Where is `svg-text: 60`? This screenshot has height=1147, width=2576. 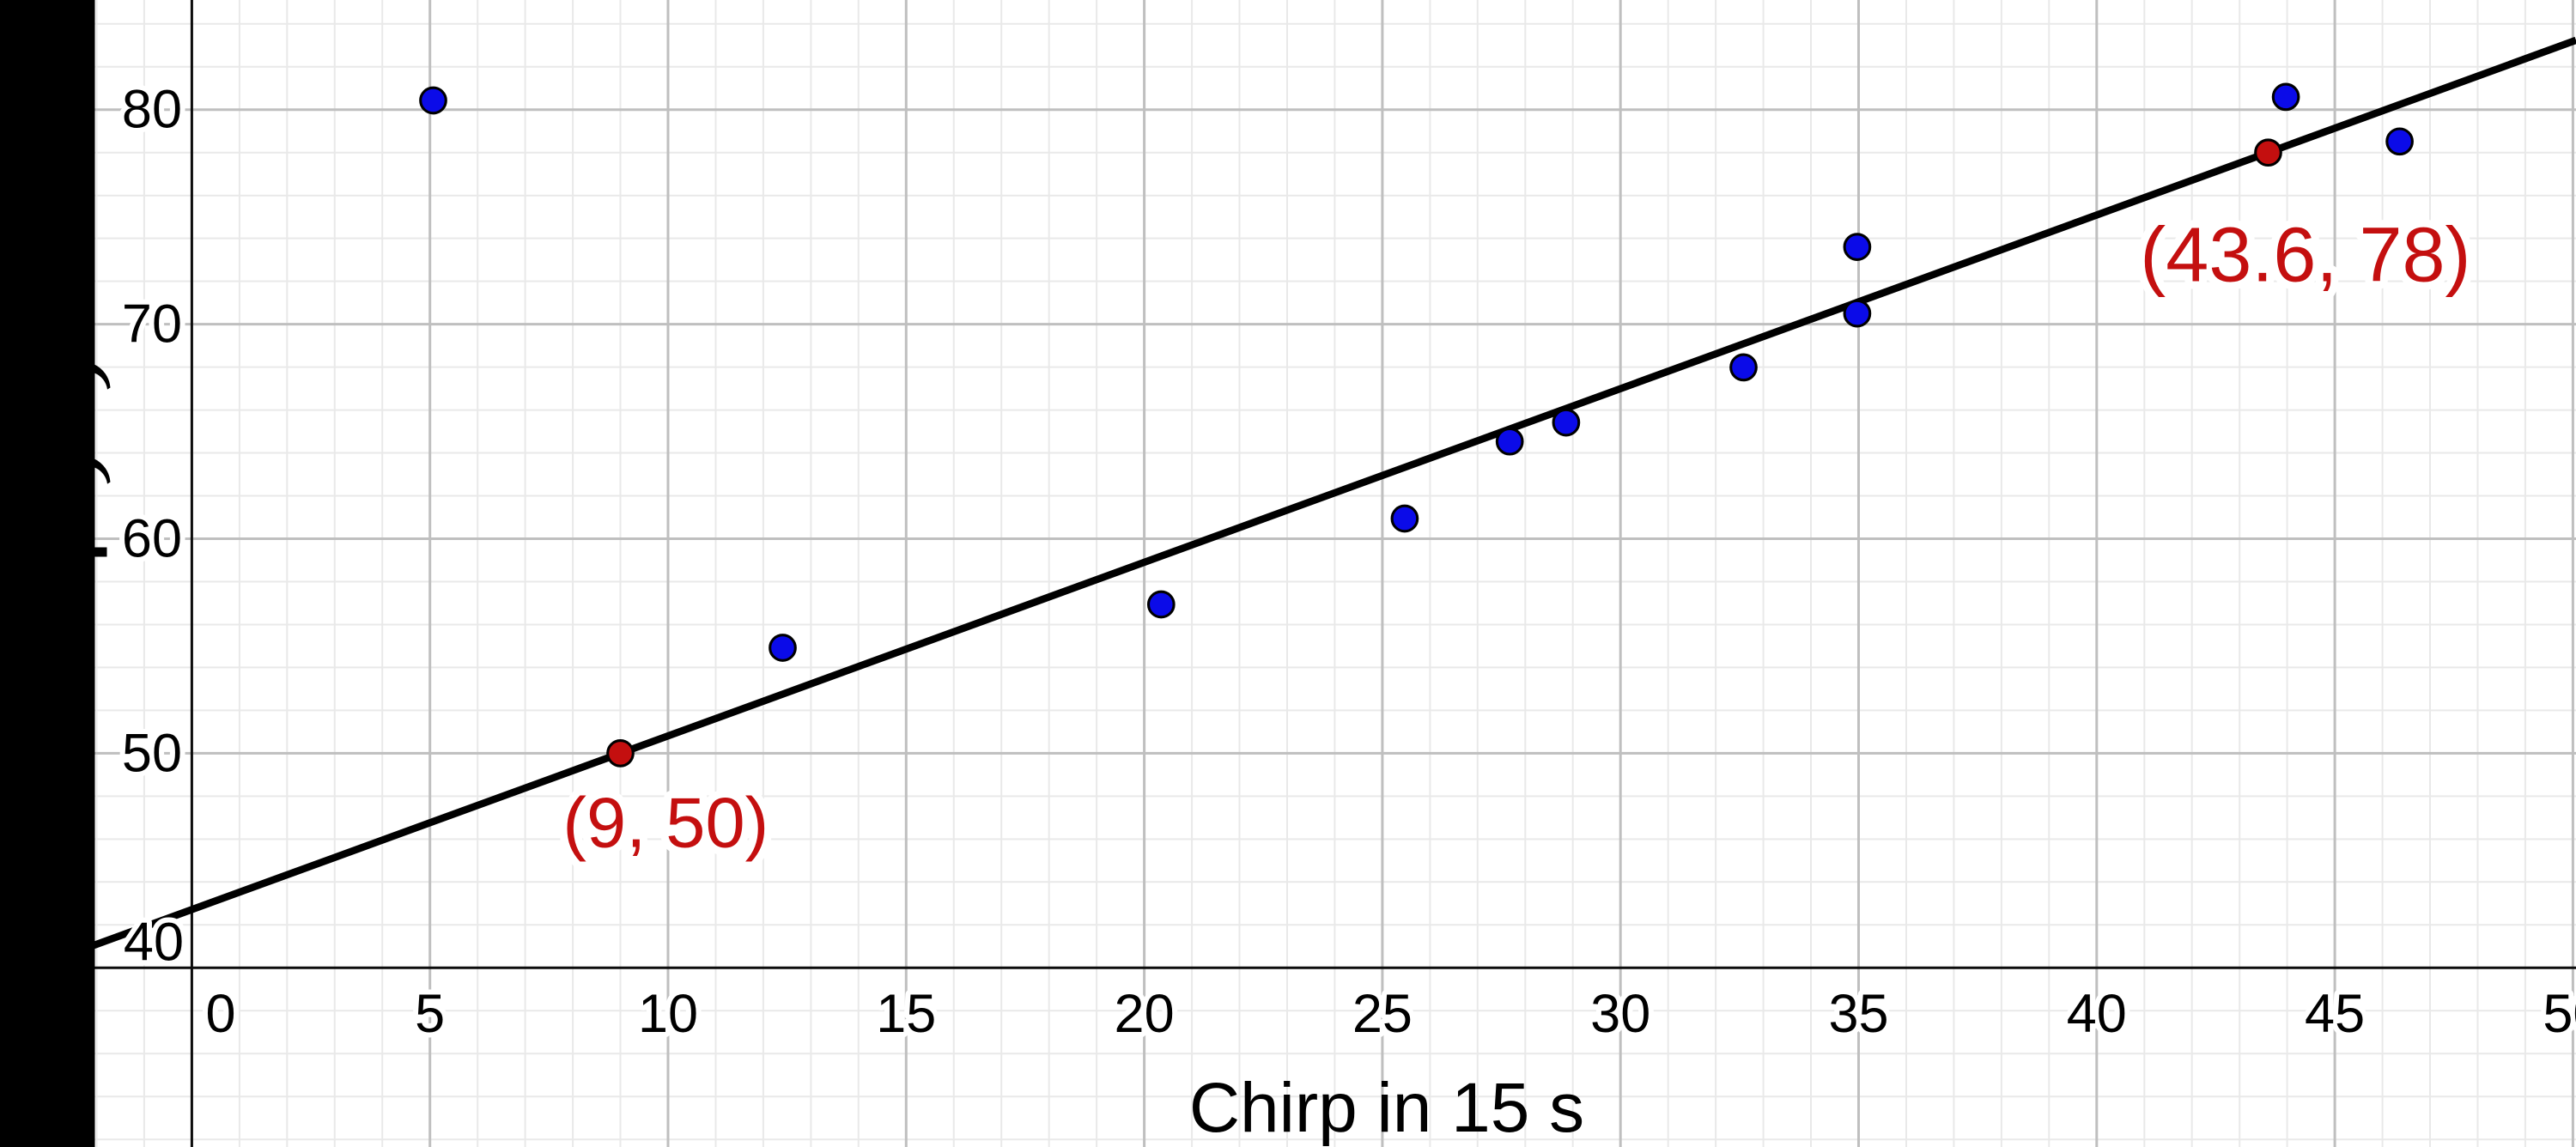
svg-text: 60 is located at coordinates (152, 539).